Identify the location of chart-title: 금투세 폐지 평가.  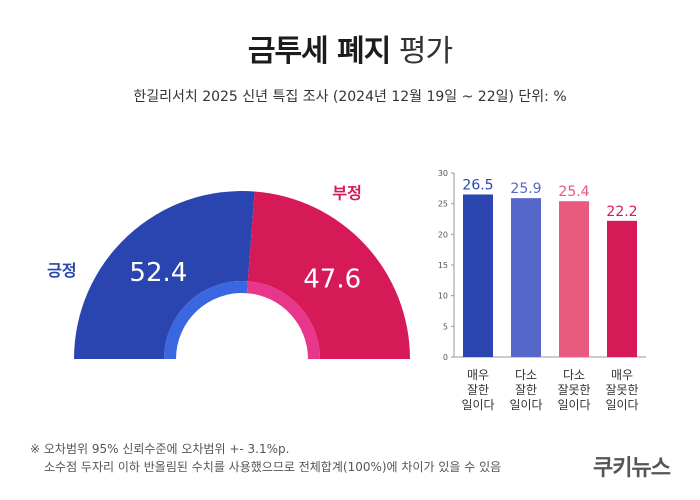
(350, 48).